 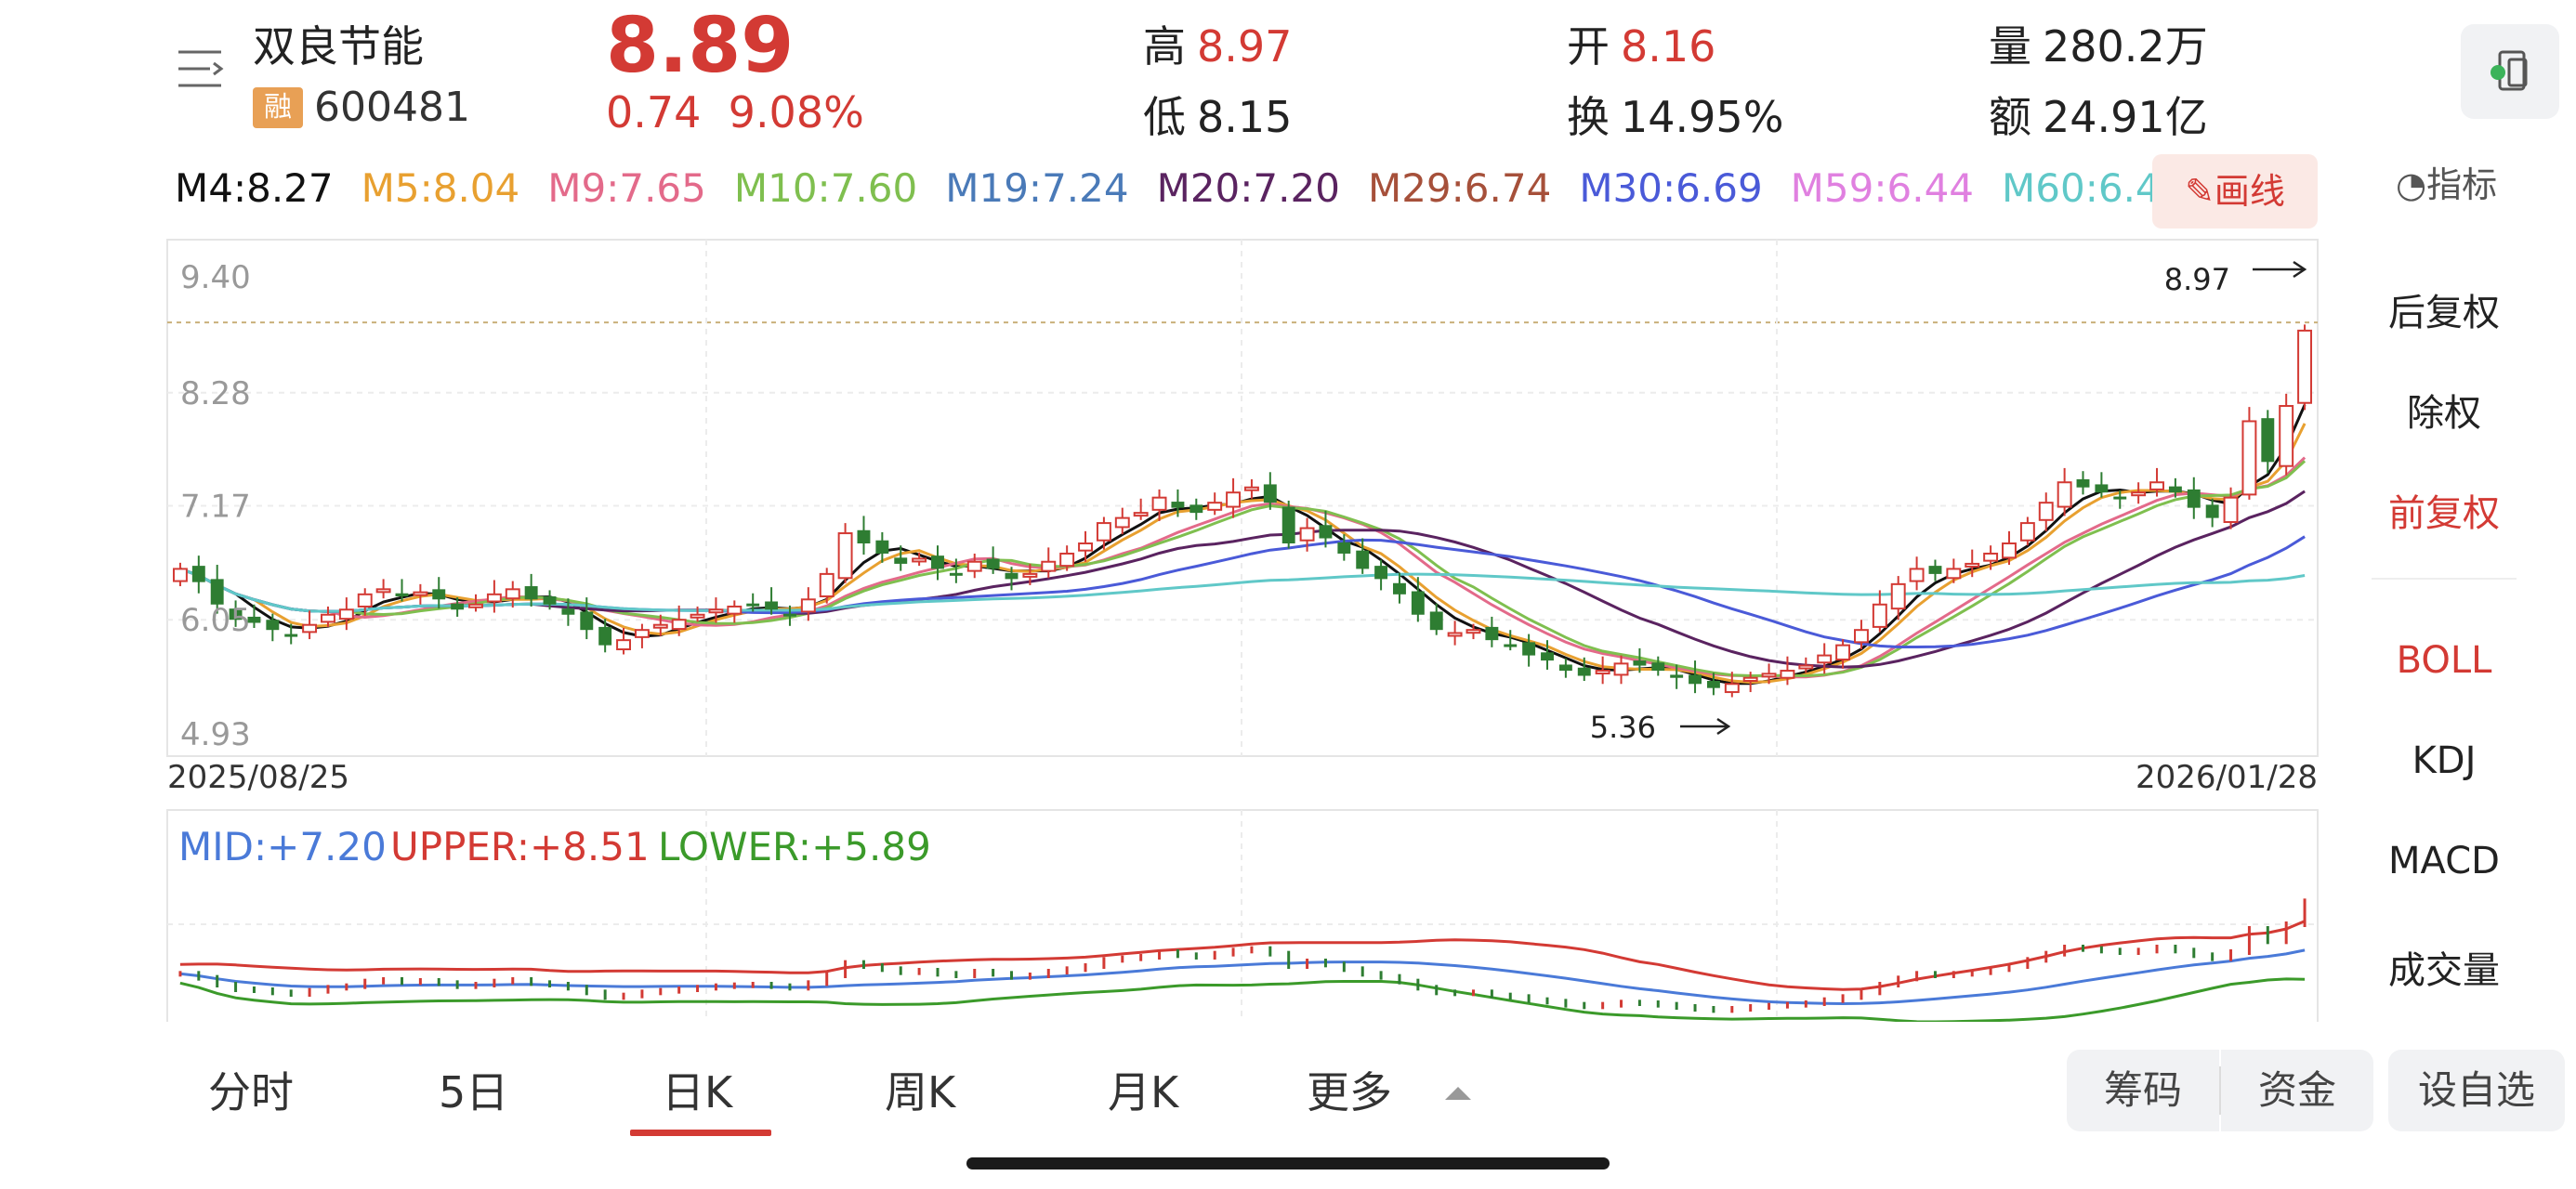 I want to click on ma-label-8: M59:6.44, so click(x=1882, y=188).